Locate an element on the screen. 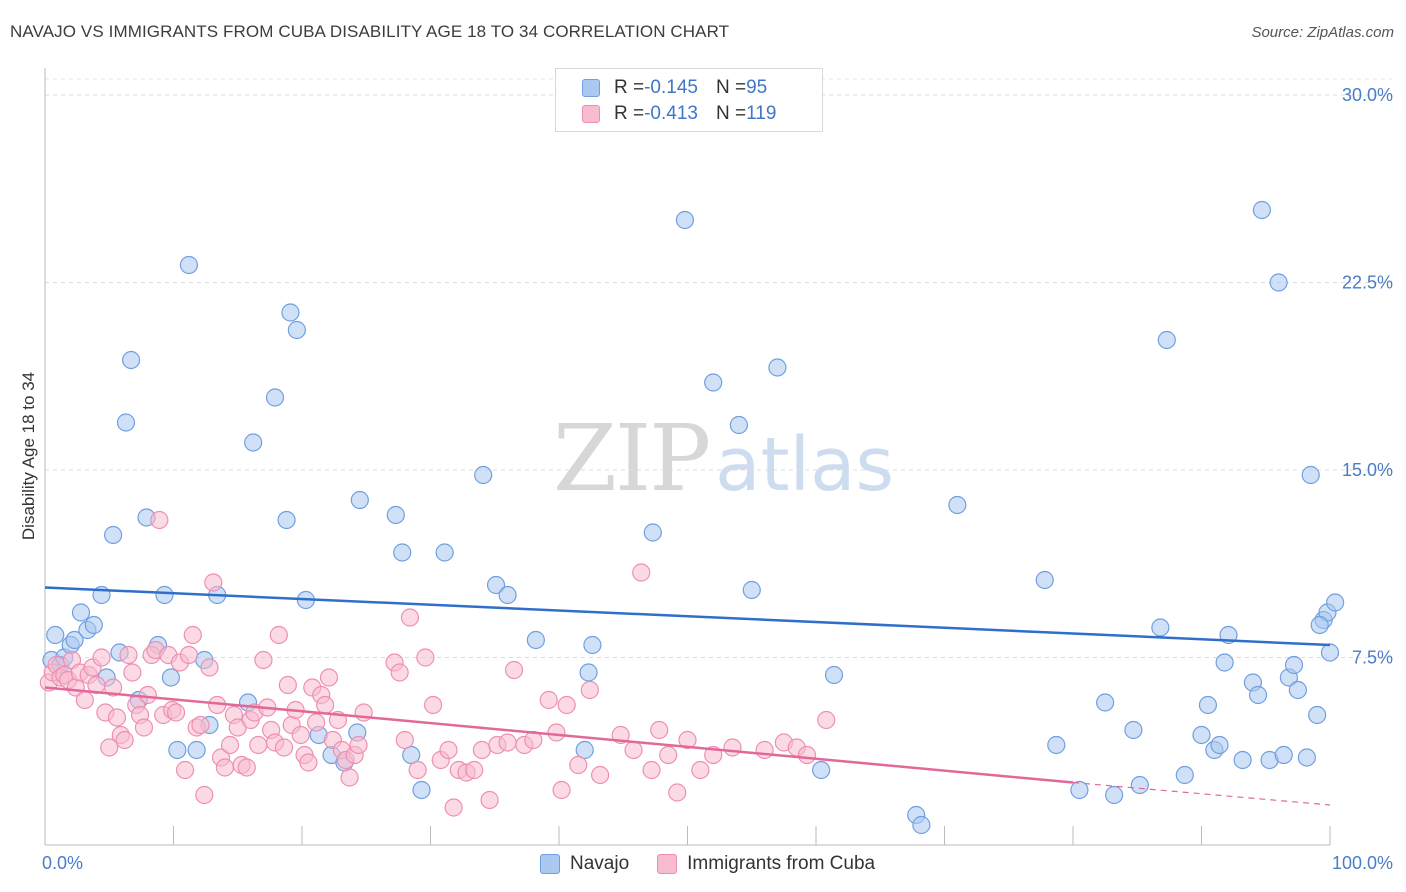 This screenshot has width=1406, height=892. legend-r-value: -0.413 is located at coordinates (671, 113).